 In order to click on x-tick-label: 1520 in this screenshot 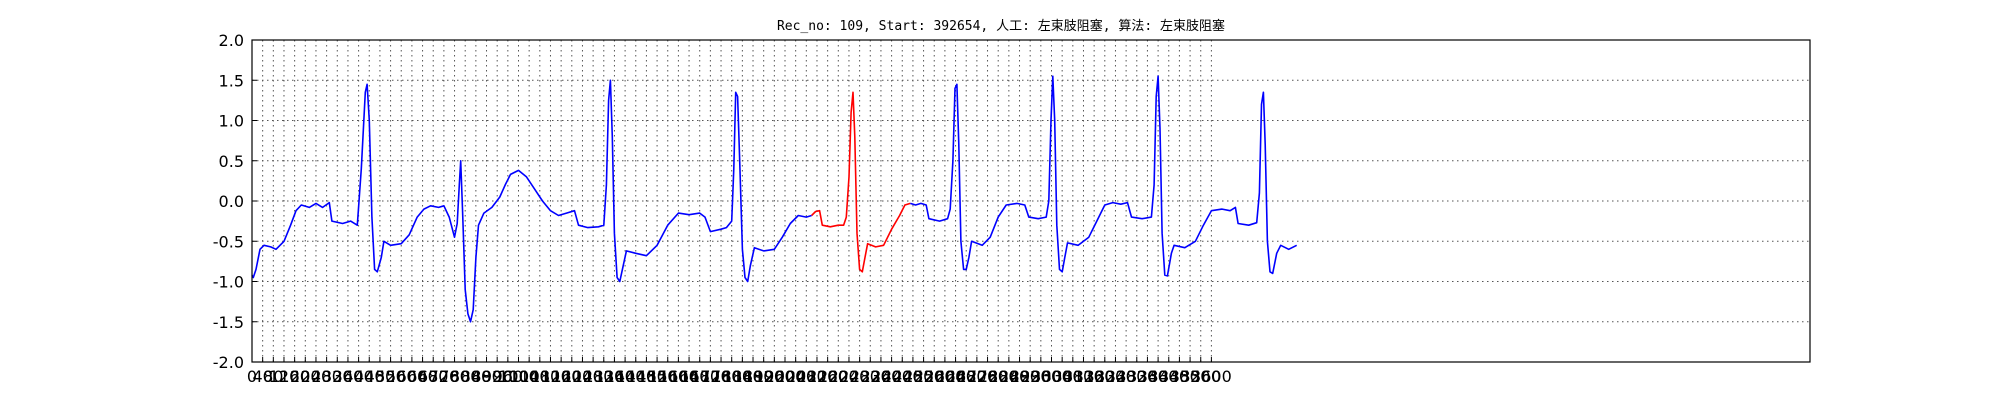, I will do `click(657, 376)`.